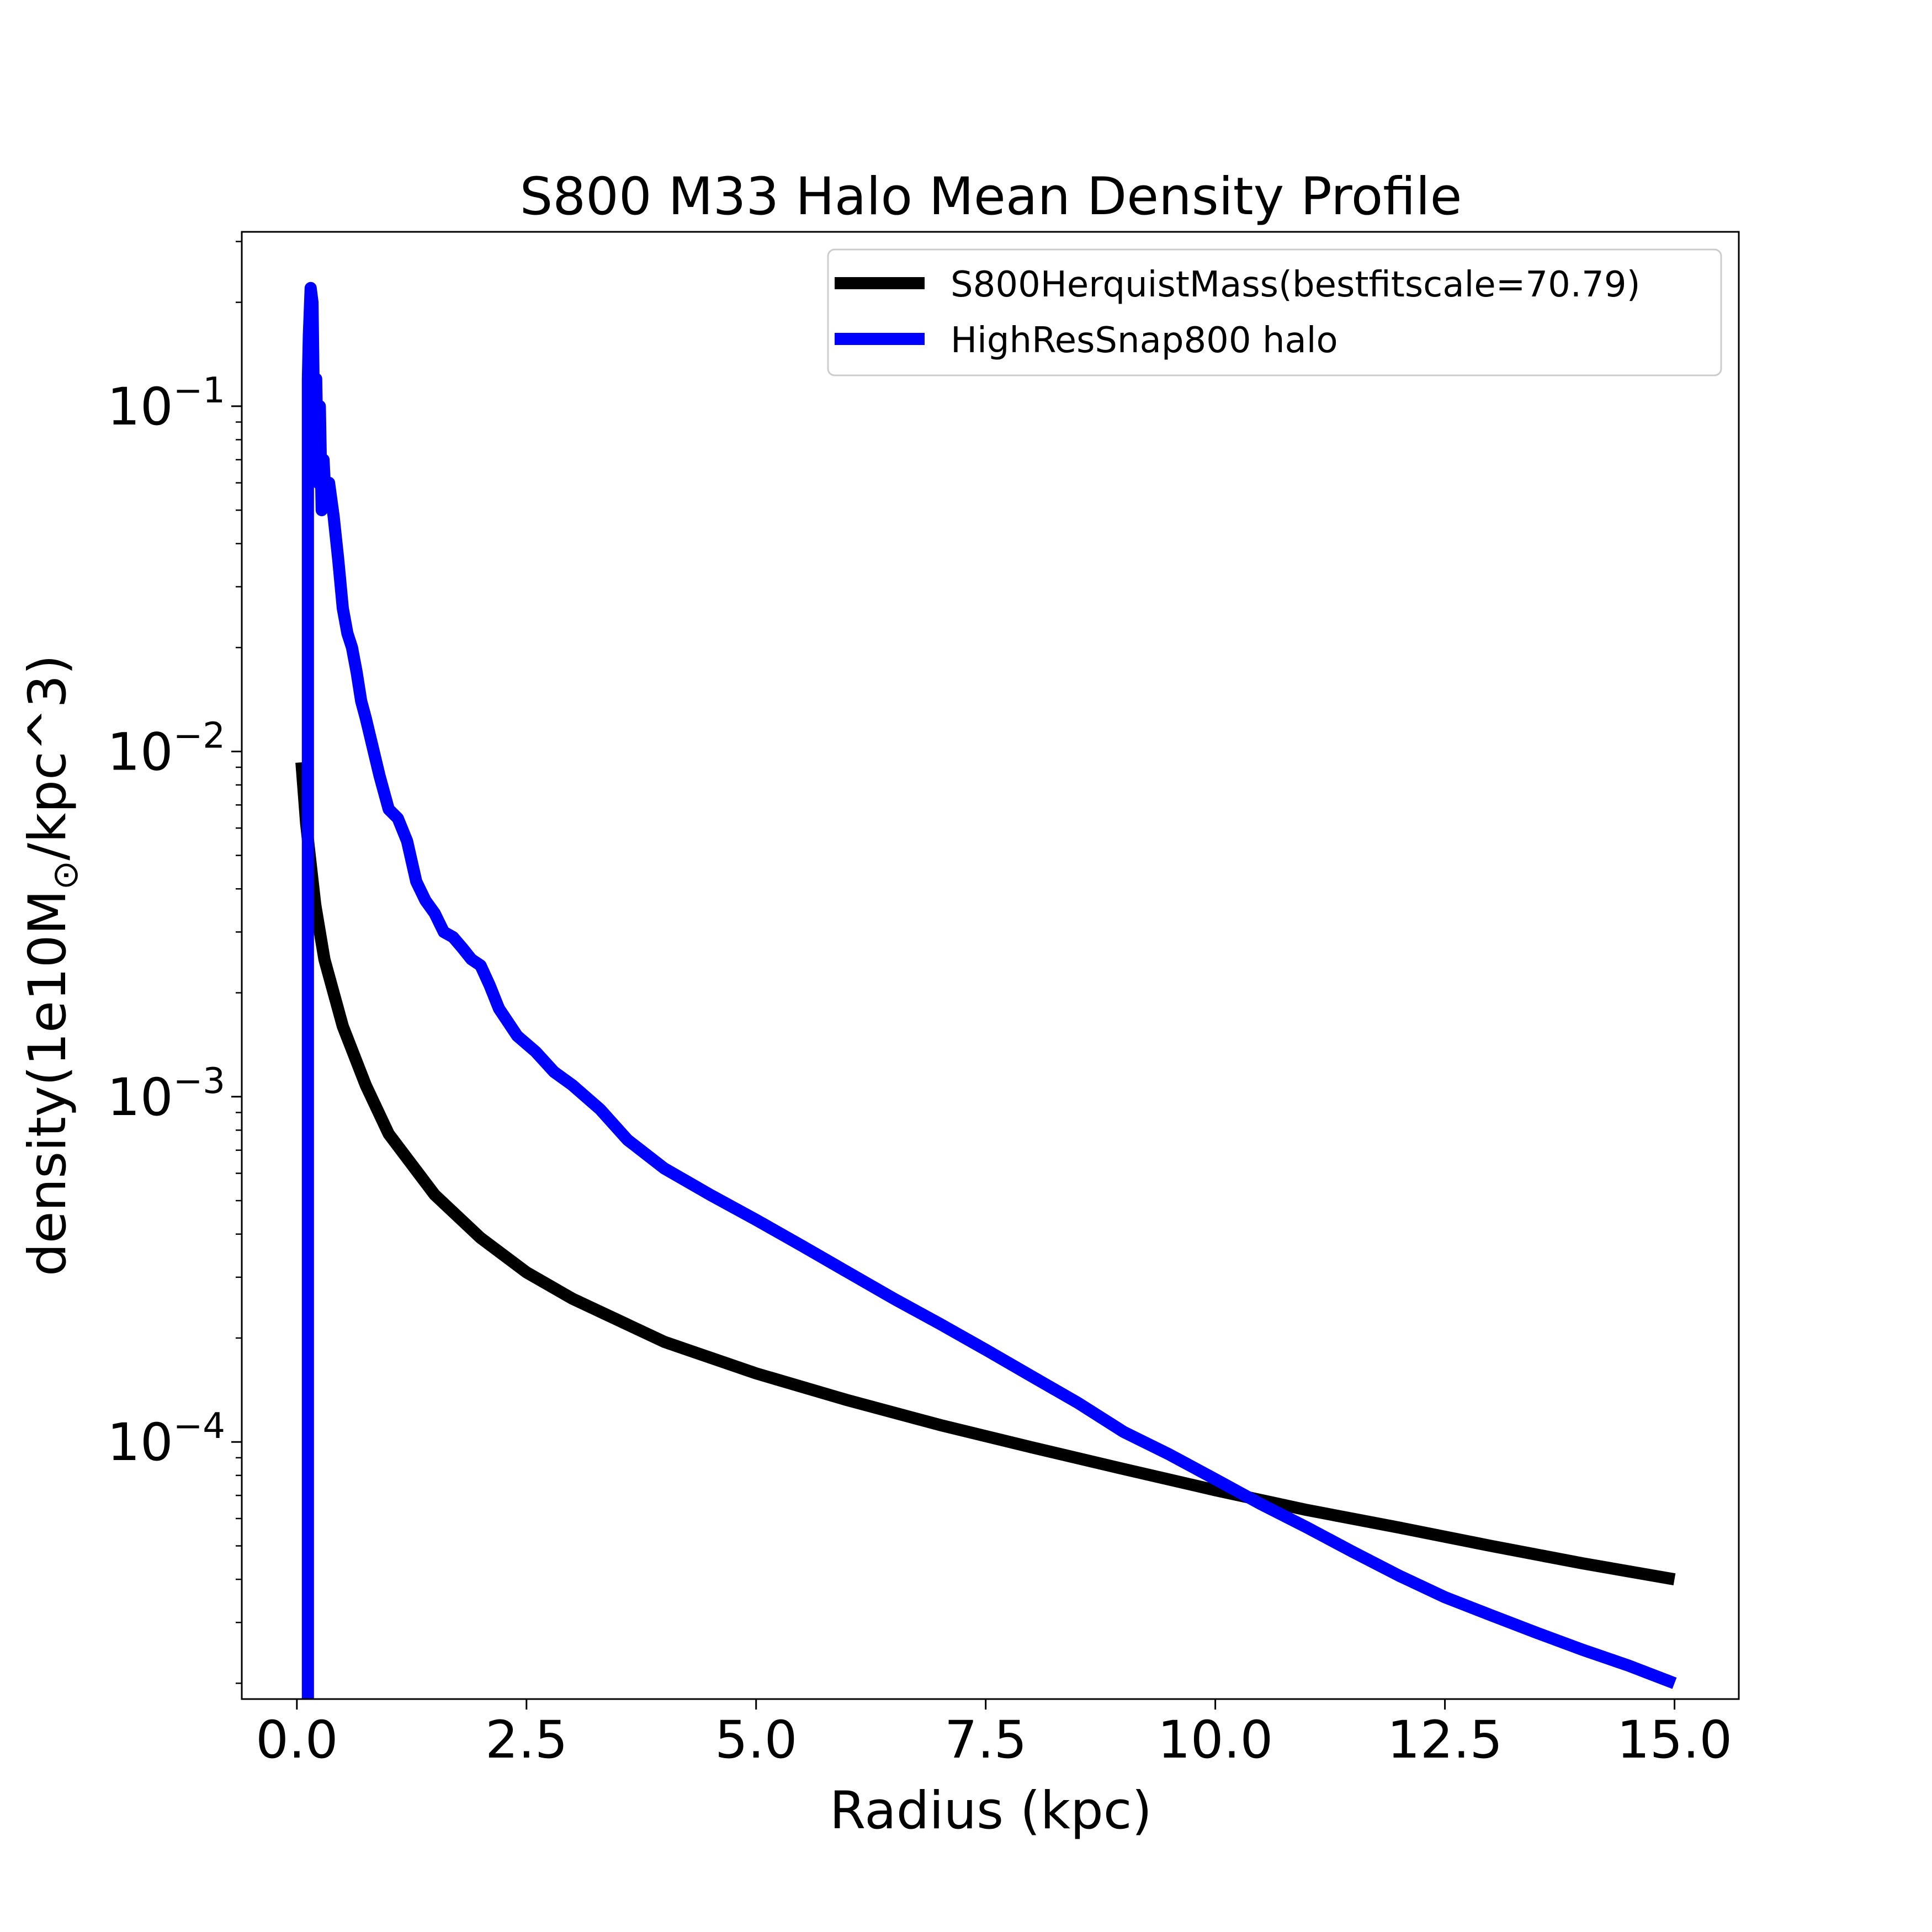 This screenshot has width=1932, height=1932. Describe the element at coordinates (1216, 1740) in the screenshot. I see `x-tick-label: 10.0` at that location.